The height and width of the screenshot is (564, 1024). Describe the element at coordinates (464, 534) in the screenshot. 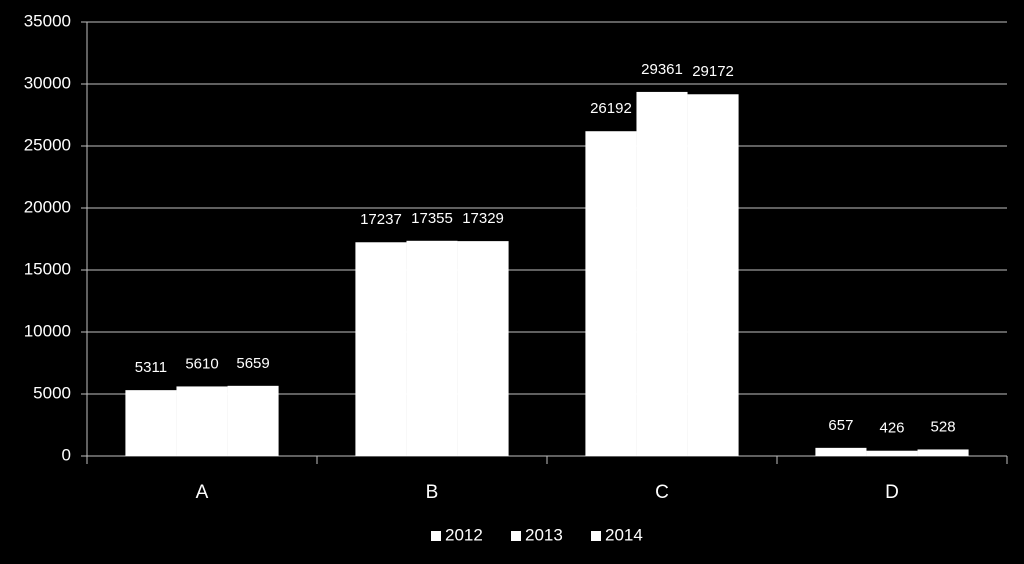

I see `legend-label: 2012` at that location.